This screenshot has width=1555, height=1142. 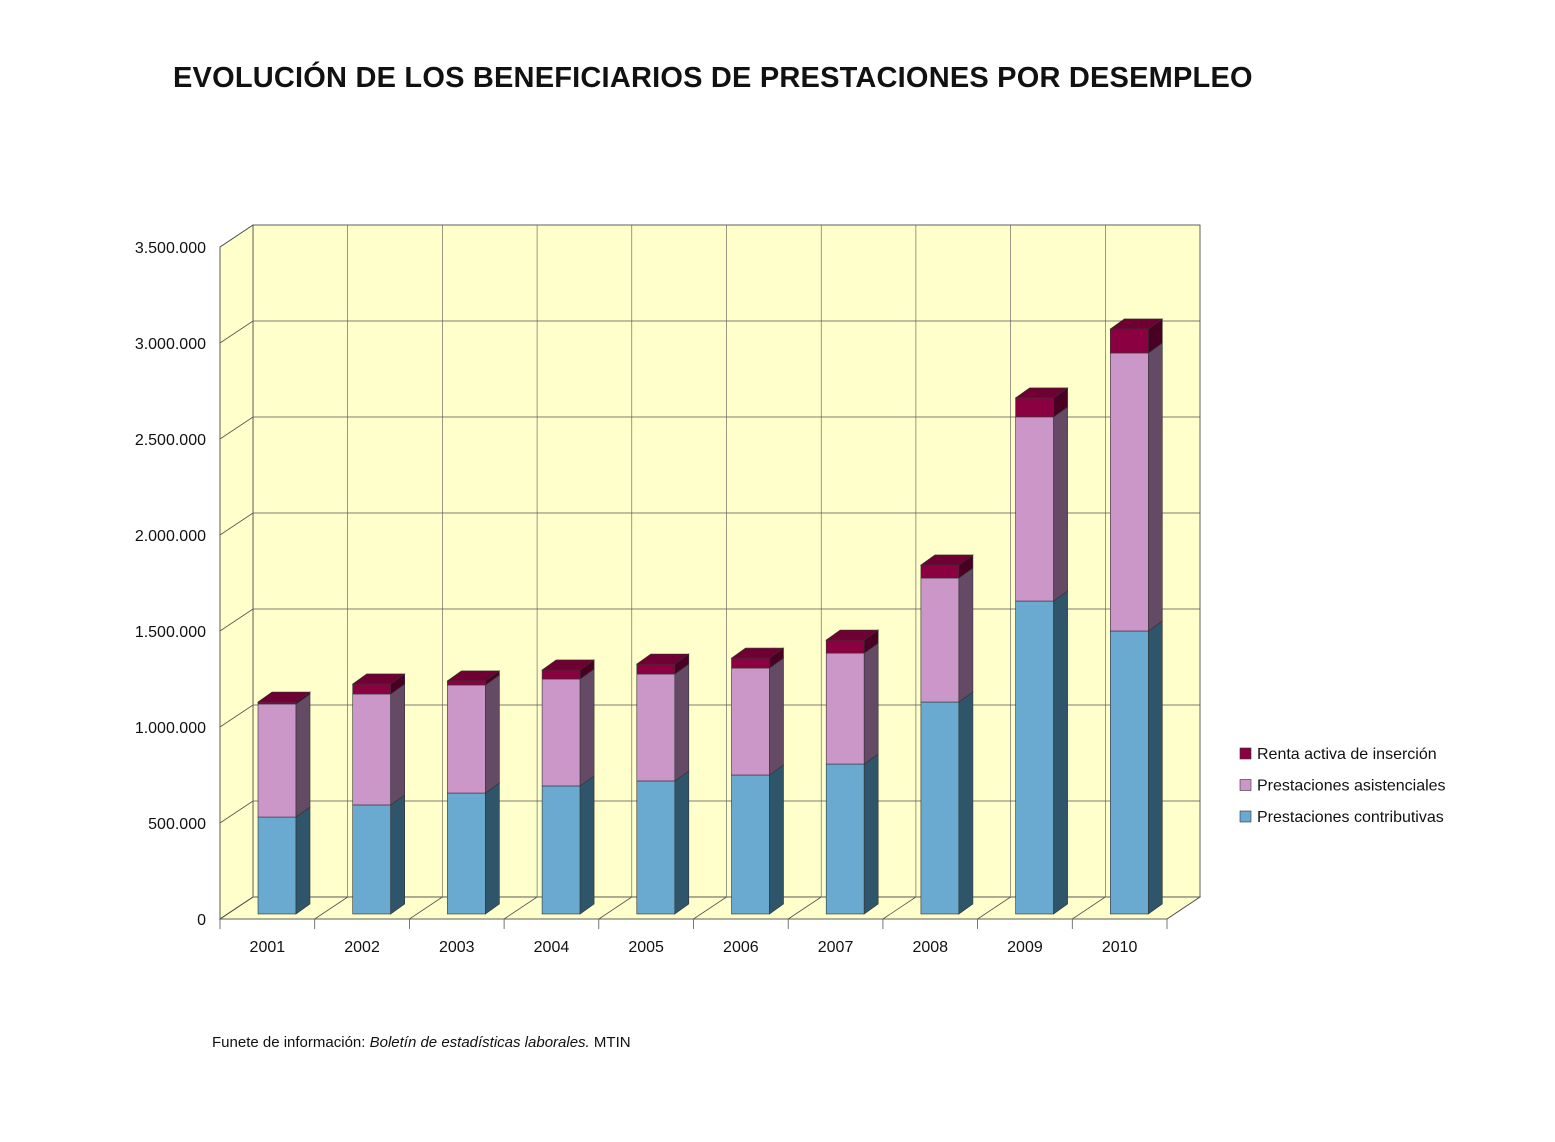 What do you see at coordinates (852, 772) in the screenshot?
I see `bar-stack-2007` at bounding box center [852, 772].